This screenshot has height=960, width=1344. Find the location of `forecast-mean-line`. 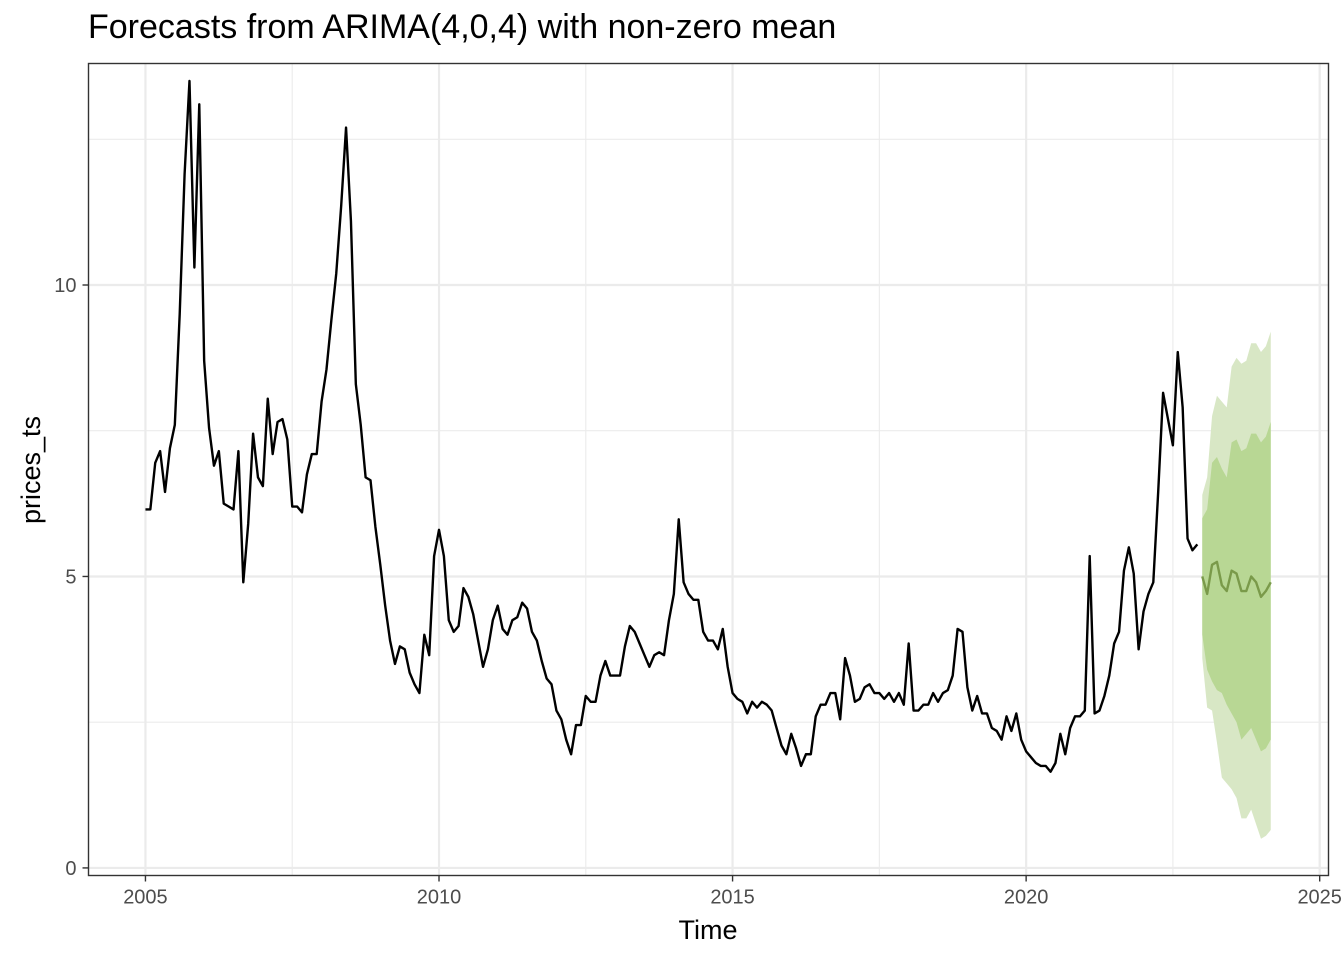

forecast-mean-line is located at coordinates (1236, 579).